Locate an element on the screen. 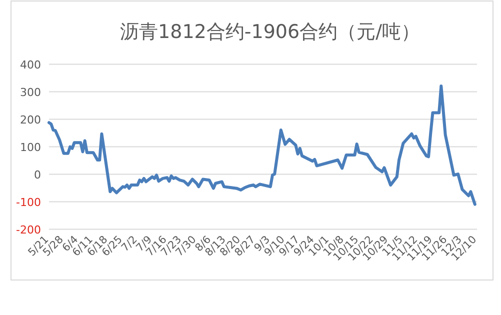  y-tick-label: 200 is located at coordinates (30, 119).